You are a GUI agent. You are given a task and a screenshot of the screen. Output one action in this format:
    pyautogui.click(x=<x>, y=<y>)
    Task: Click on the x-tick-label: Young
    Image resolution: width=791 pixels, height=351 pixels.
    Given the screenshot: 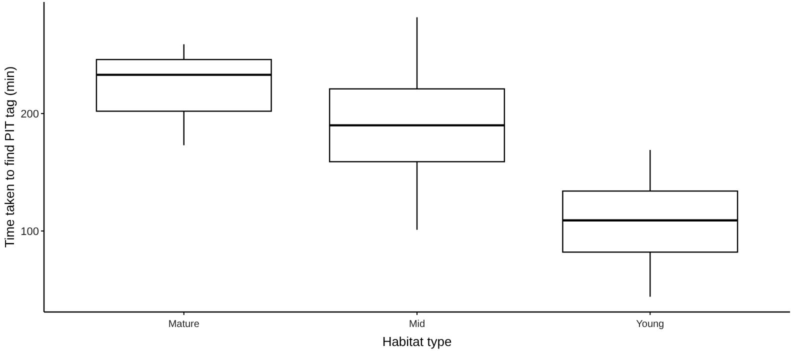 What is the action you would take?
    pyautogui.click(x=650, y=324)
    